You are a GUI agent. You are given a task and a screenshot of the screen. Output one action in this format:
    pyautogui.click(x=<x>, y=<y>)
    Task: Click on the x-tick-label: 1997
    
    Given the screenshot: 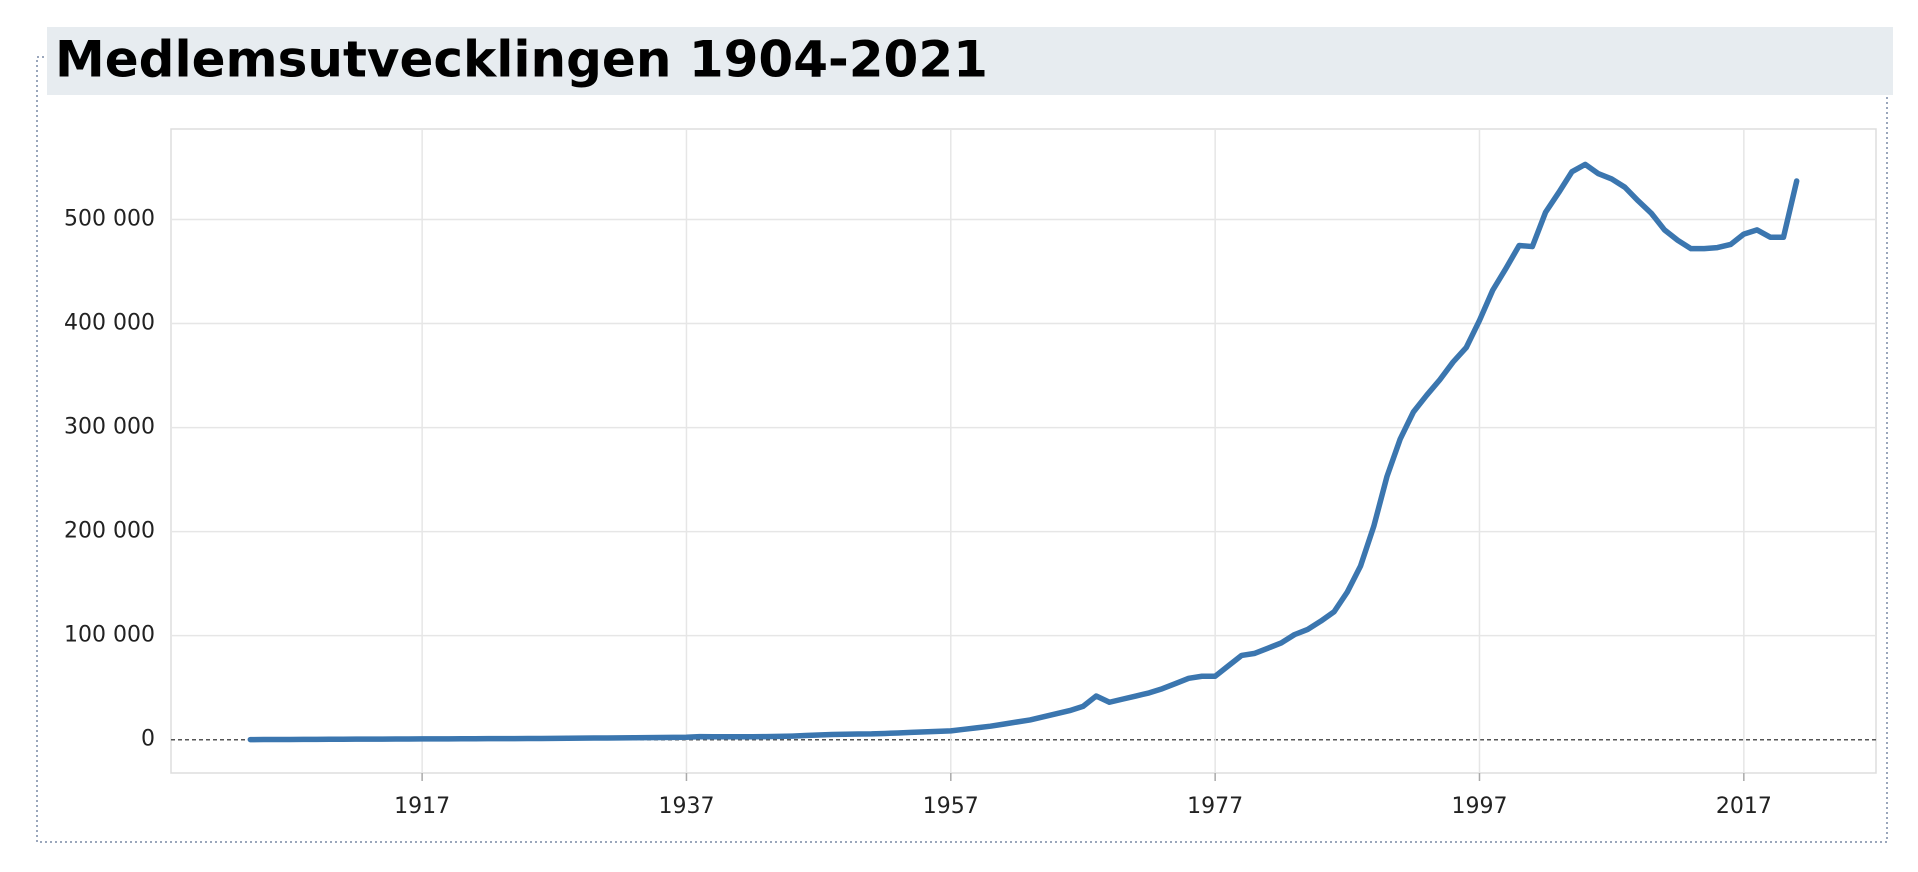 What is the action you would take?
    pyautogui.click(x=1479, y=806)
    